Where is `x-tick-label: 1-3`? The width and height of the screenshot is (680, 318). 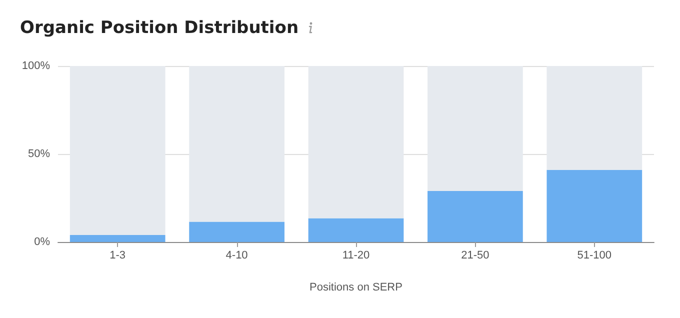
x-tick-label: 1-3 is located at coordinates (118, 256).